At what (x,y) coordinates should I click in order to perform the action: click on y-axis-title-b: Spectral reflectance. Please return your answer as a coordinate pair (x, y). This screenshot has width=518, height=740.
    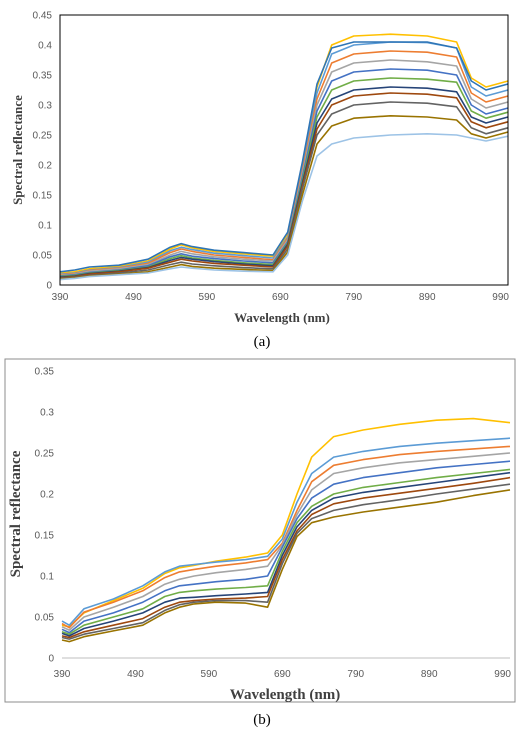
    Looking at the image, I should click on (16, 513).